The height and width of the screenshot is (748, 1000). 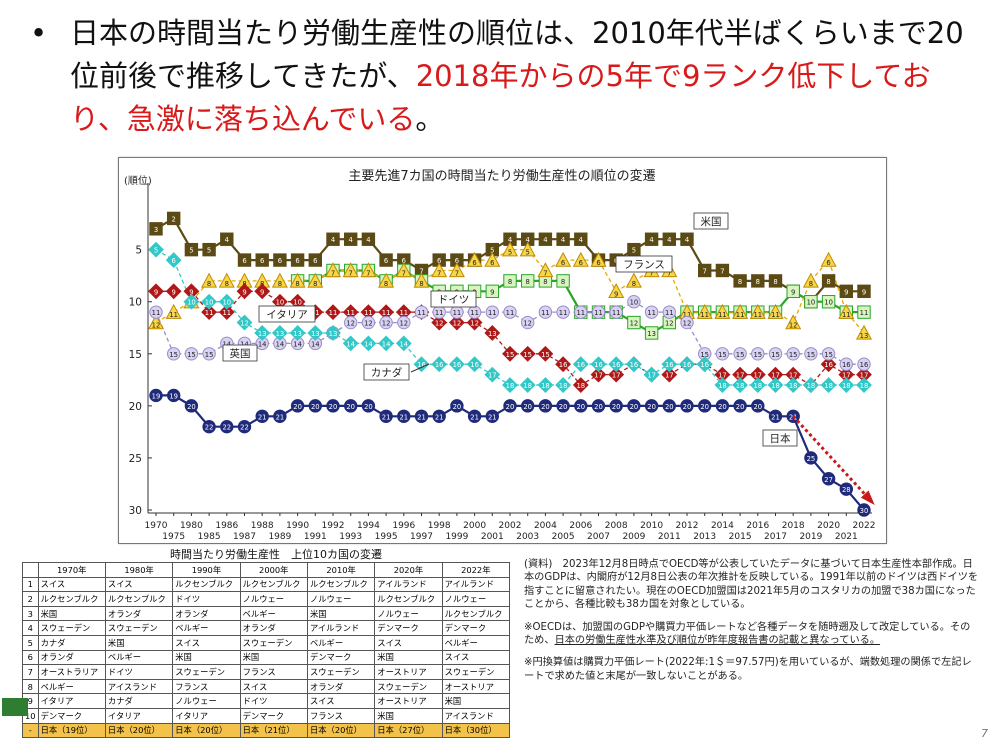 I want to click on x-tick-label-upper: 2002, so click(x=510, y=526).